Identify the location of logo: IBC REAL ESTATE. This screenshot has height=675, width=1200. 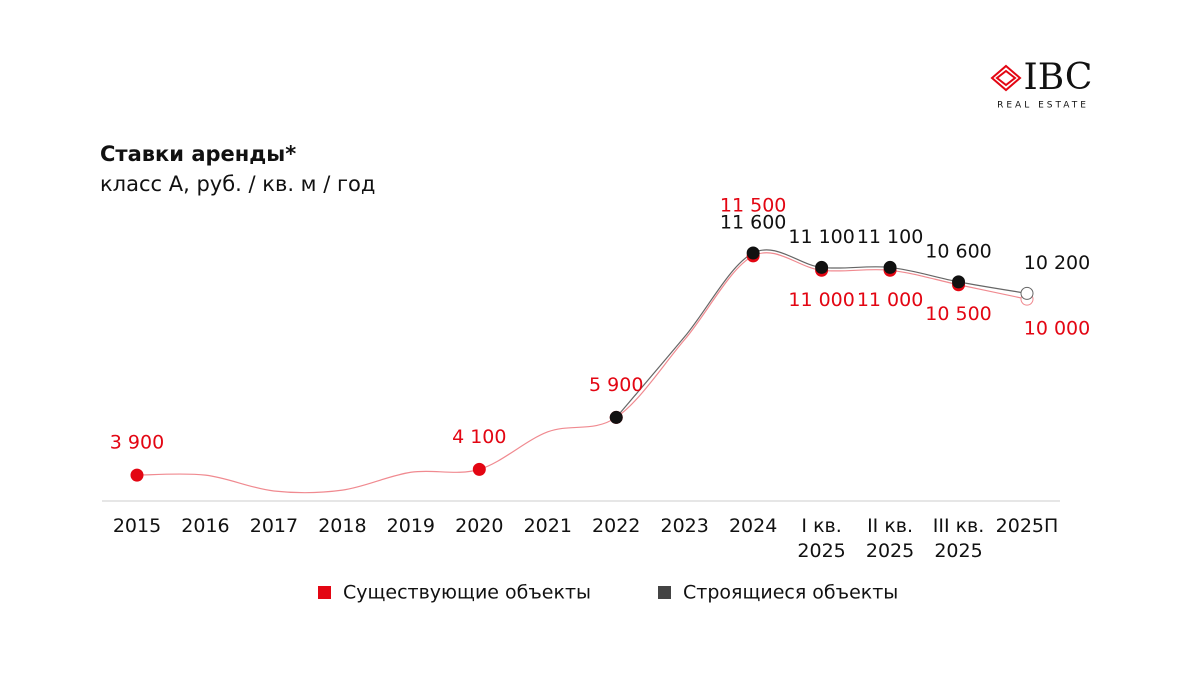
(1041, 84).